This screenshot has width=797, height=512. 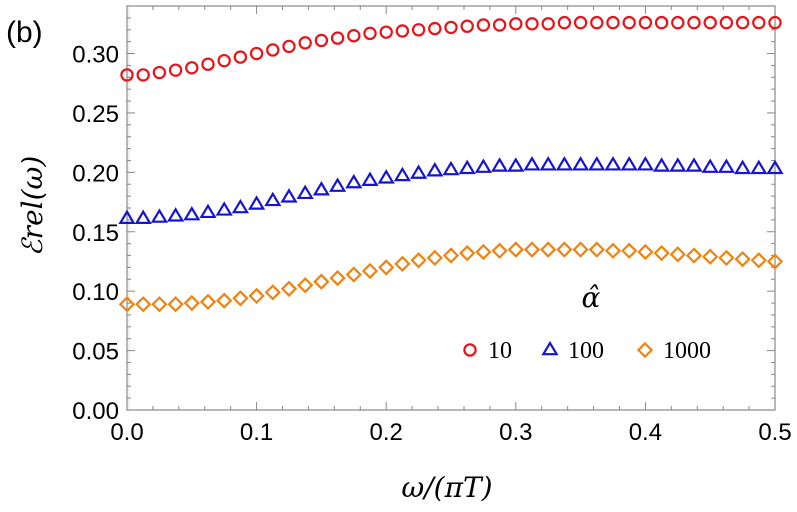 I want to click on y-tick-label: 0.30, so click(x=95, y=55).